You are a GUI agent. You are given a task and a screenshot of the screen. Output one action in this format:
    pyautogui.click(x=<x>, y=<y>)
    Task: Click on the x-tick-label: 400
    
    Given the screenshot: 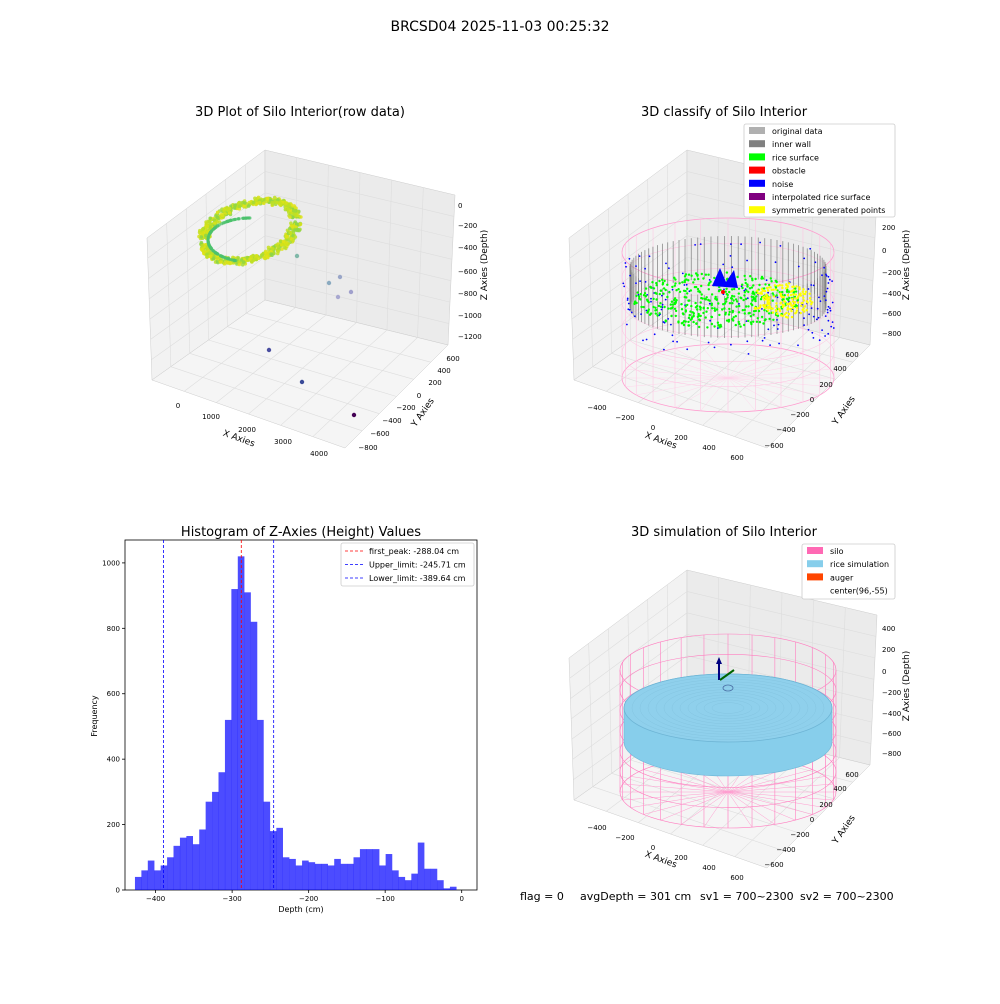 What is the action you would take?
    pyautogui.click(x=708, y=868)
    